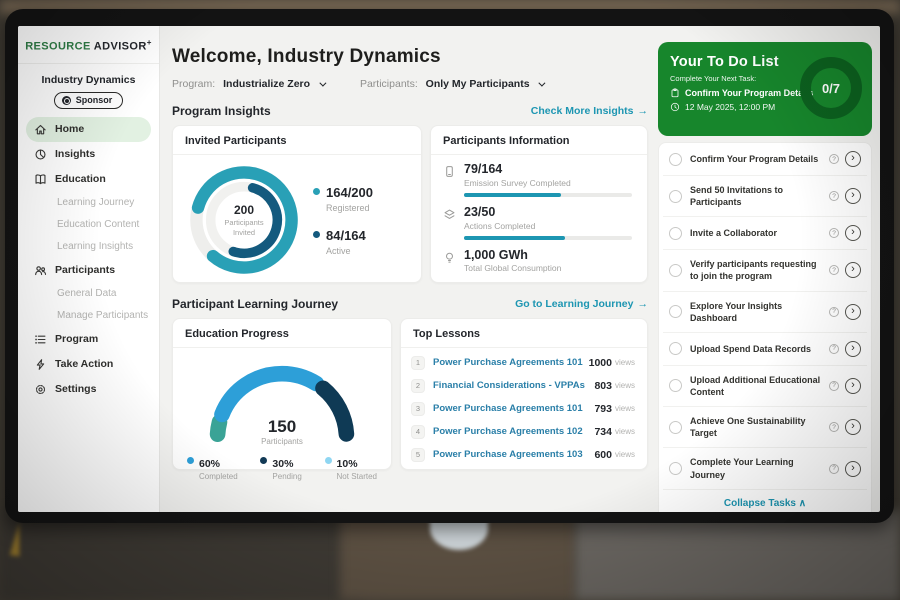 The width and height of the screenshot is (900, 600). I want to click on top-lessons-title: Top Lessons, so click(524, 333).